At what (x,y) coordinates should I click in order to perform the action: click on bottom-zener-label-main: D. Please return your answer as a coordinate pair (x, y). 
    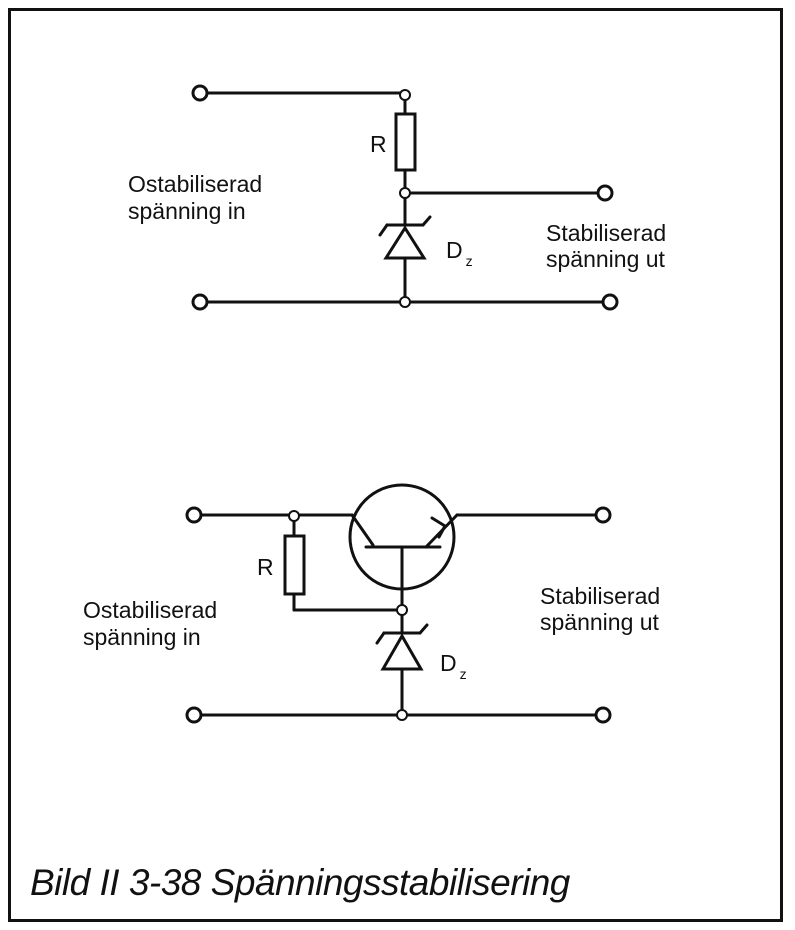
    Looking at the image, I should click on (448, 663).